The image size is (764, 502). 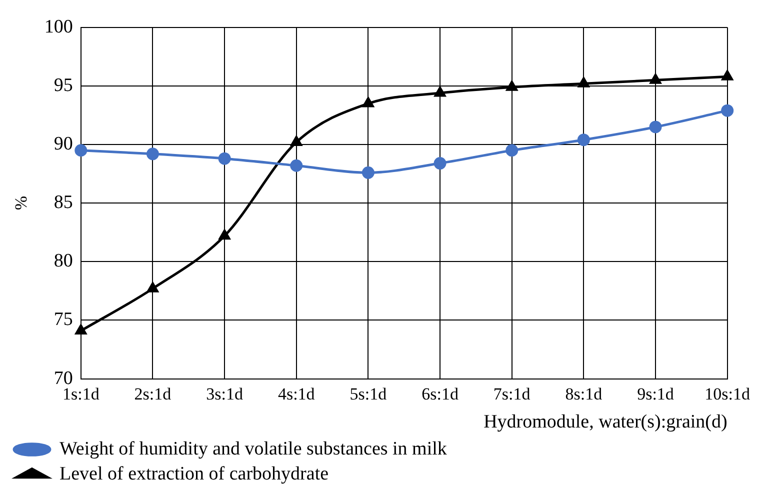 What do you see at coordinates (63, 203) in the screenshot?
I see `y-tick-label: 85` at bounding box center [63, 203].